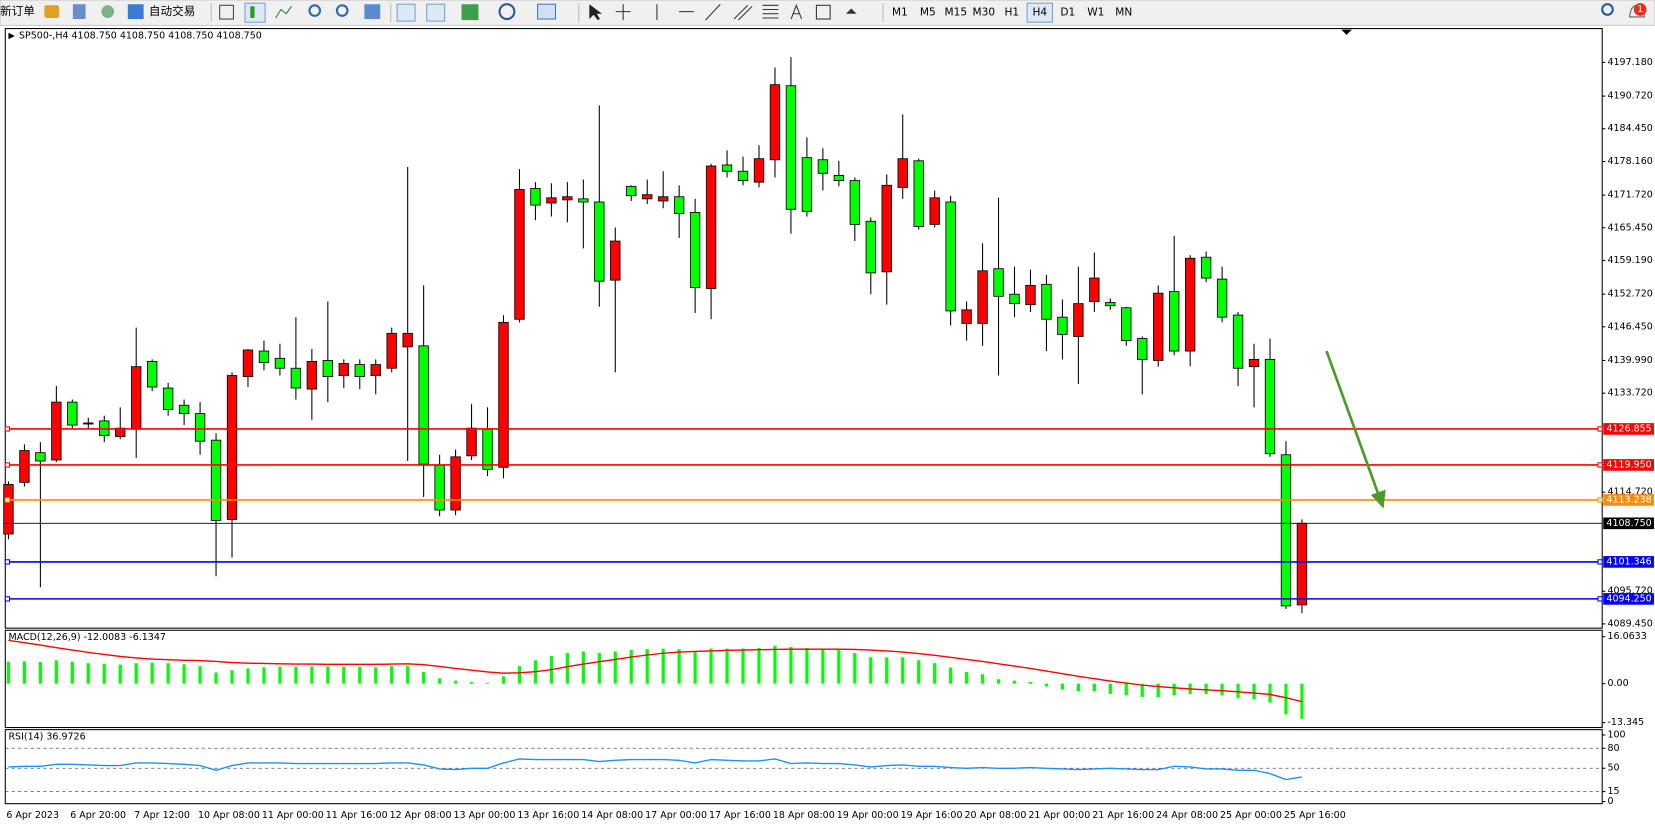 This screenshot has width=1655, height=828. I want to click on toolbar, so click(827, 13).